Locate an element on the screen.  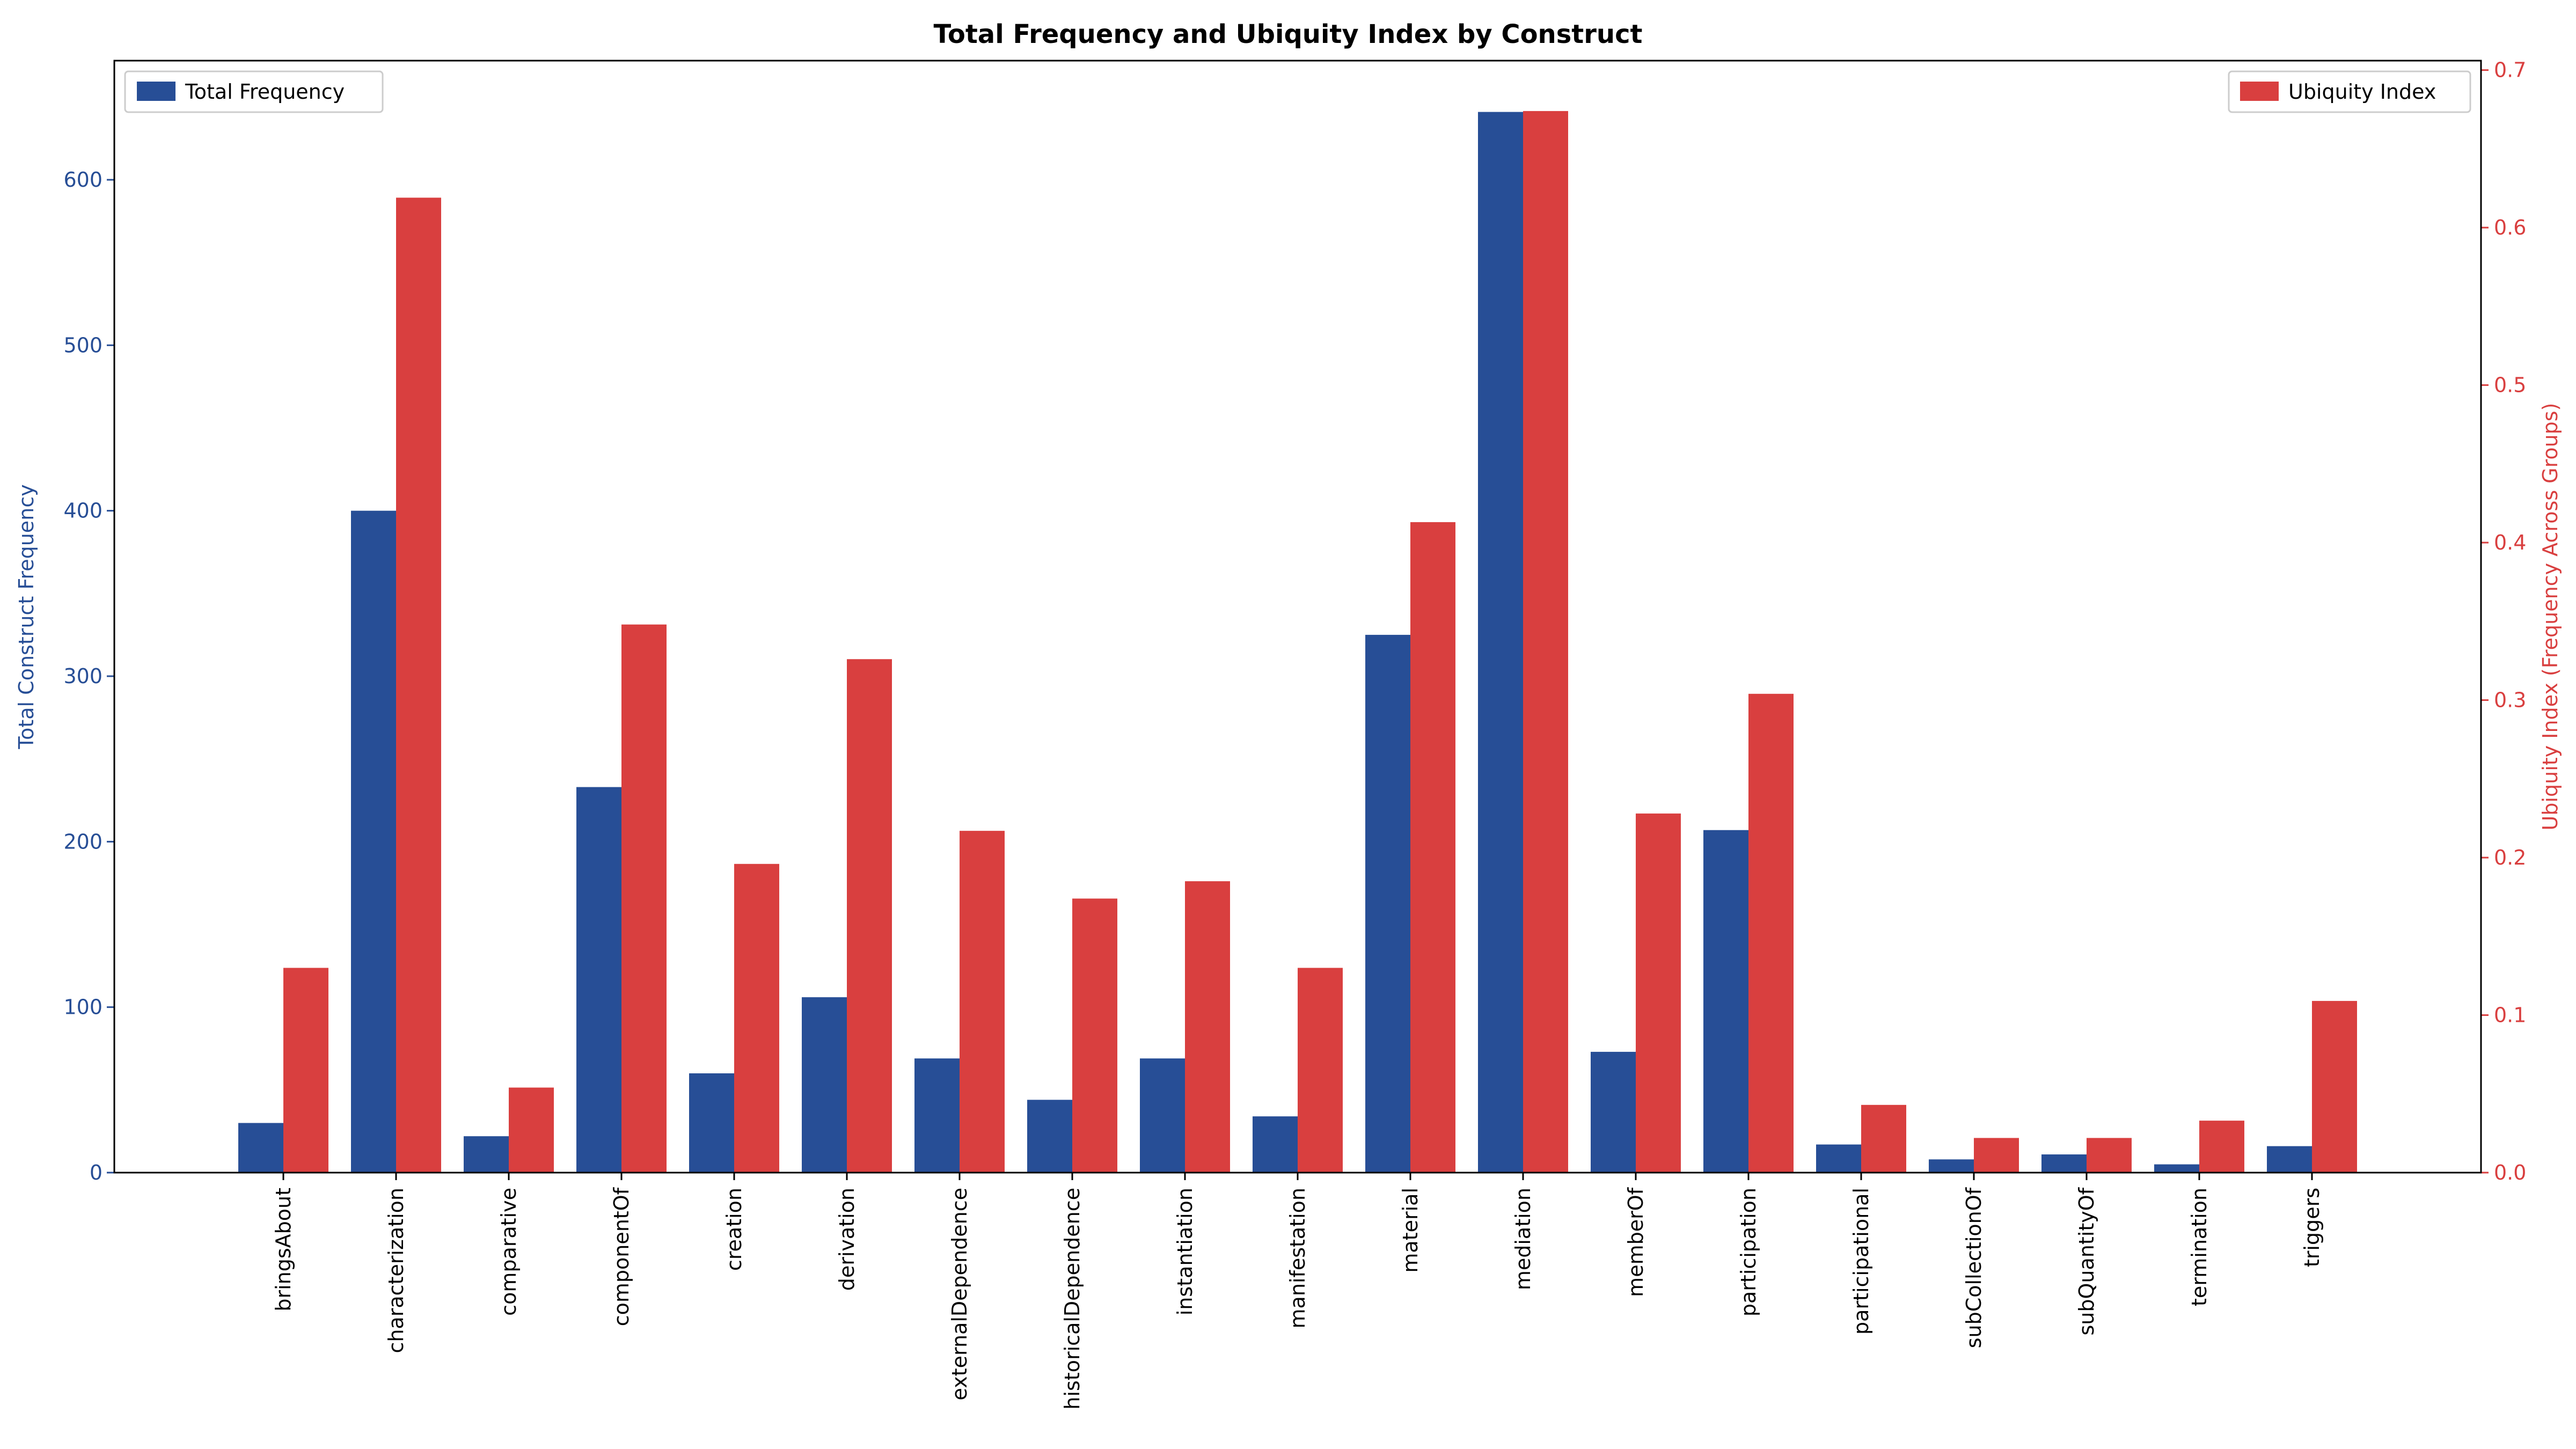
x-tick-label: instantiation is located at coordinates (1185, 1251).